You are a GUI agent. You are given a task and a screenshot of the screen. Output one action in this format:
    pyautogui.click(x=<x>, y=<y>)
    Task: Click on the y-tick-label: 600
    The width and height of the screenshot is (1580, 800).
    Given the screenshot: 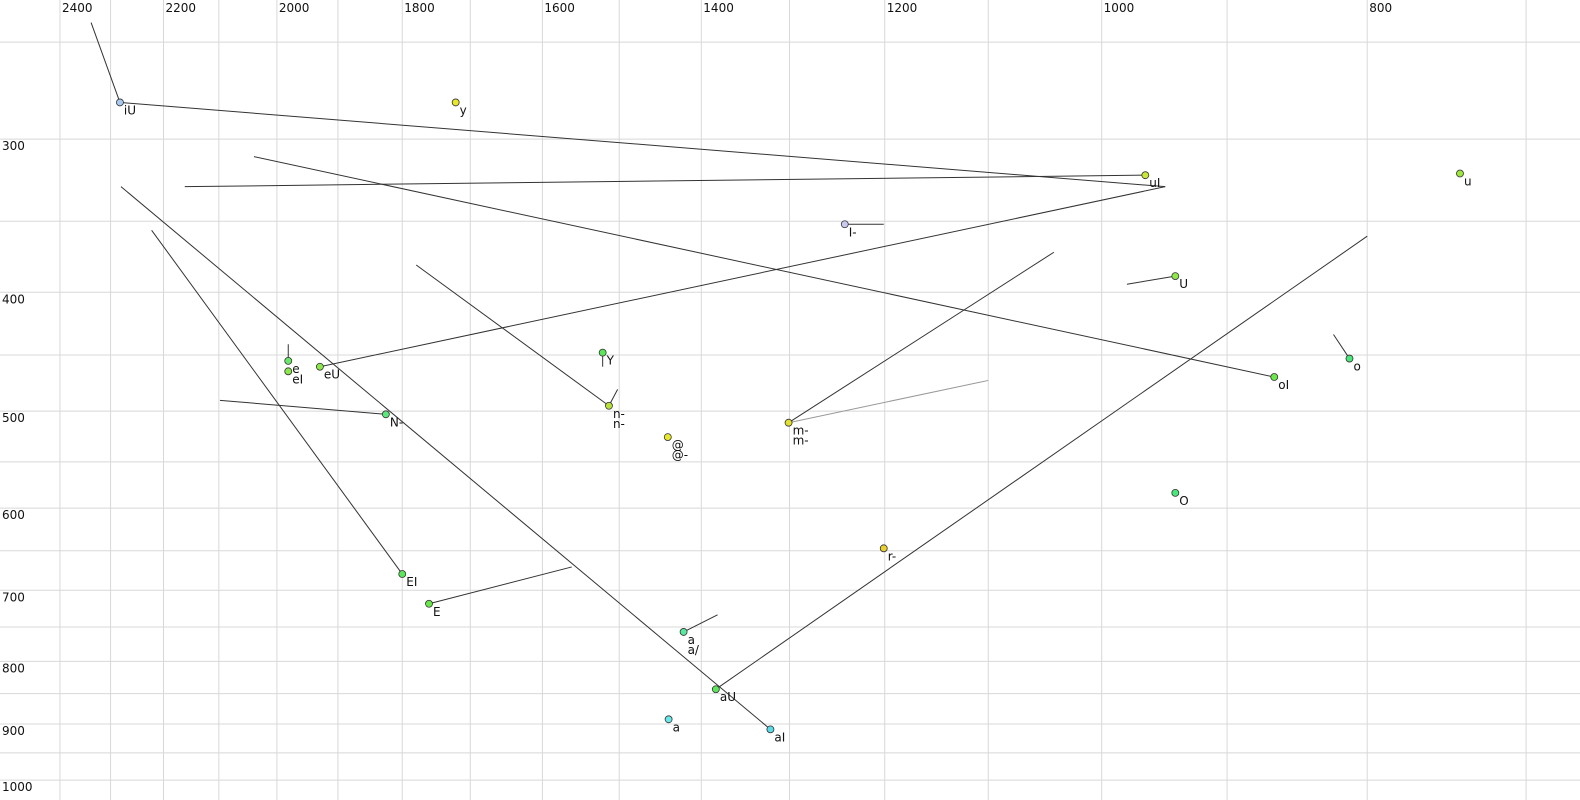 What is the action you would take?
    pyautogui.click(x=13, y=515)
    